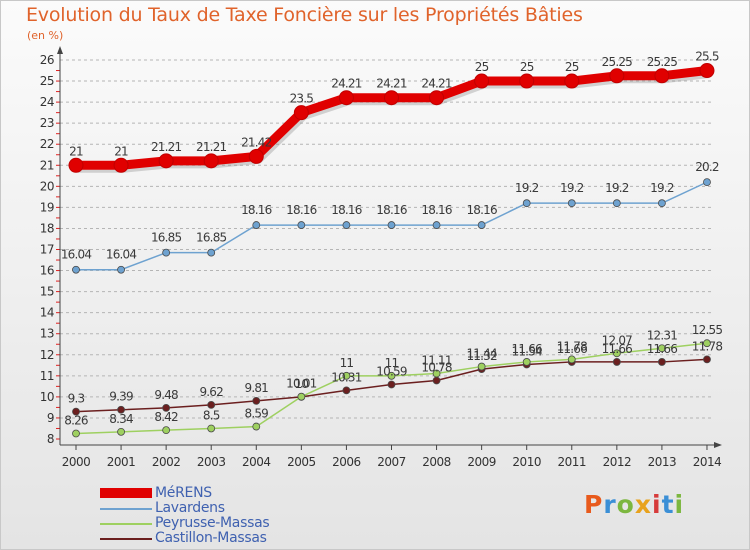 Image resolution: width=750 pixels, height=550 pixels. Describe the element at coordinates (391, 462) in the screenshot. I see `x-tick-label: 2007` at that location.